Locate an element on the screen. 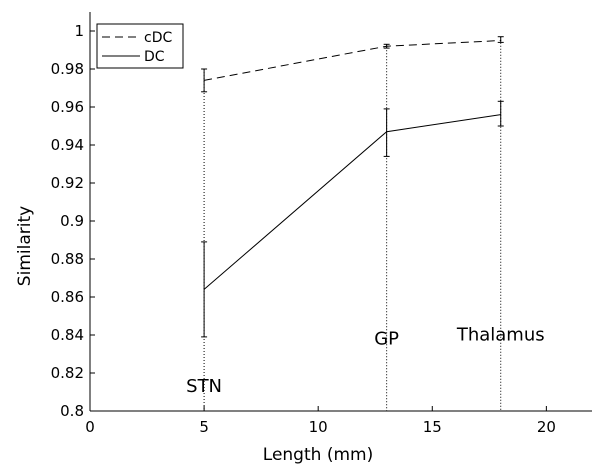 This screenshot has height=464, width=592. y-tick-label: 0.94 is located at coordinates (67, 145).